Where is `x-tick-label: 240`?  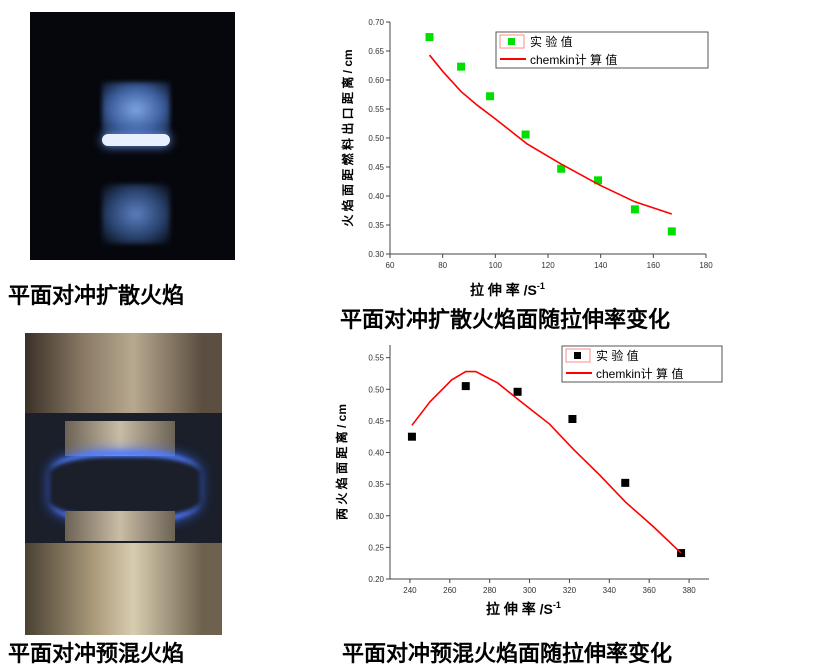 x-tick-label: 240 is located at coordinates (410, 590).